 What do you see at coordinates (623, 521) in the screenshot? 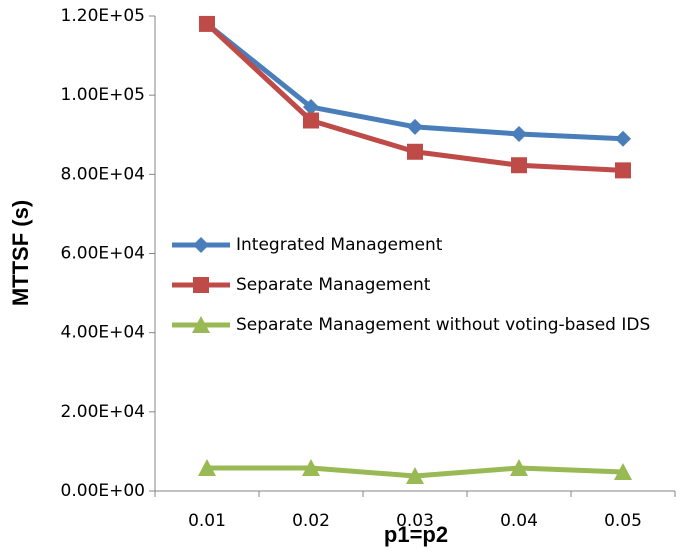
I see `x-tick-label: 0.05` at bounding box center [623, 521].